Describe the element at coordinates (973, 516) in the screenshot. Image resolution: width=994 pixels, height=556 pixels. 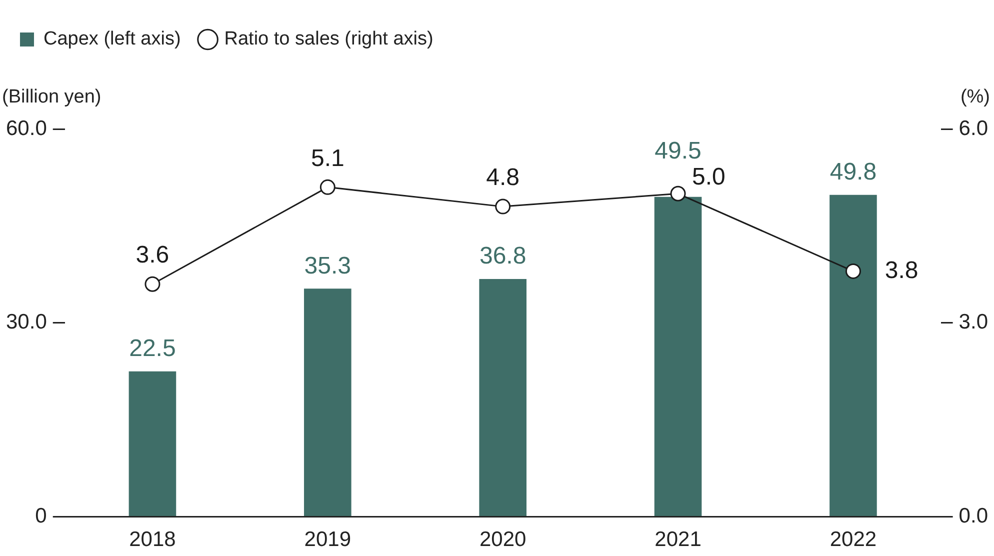
I see `y2-tick-label: 0.0` at that location.